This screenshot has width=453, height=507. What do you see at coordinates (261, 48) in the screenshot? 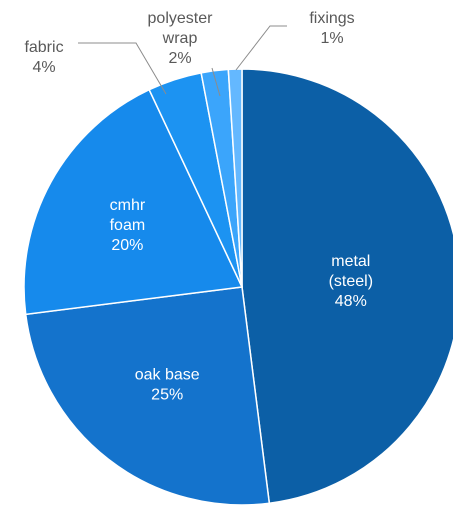
I see `leader-line-fixings` at bounding box center [261, 48].